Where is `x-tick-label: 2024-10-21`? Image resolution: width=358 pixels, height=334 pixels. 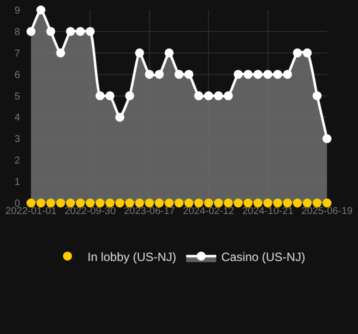
x-tick-label: 2024-10-21 is located at coordinates (268, 211).